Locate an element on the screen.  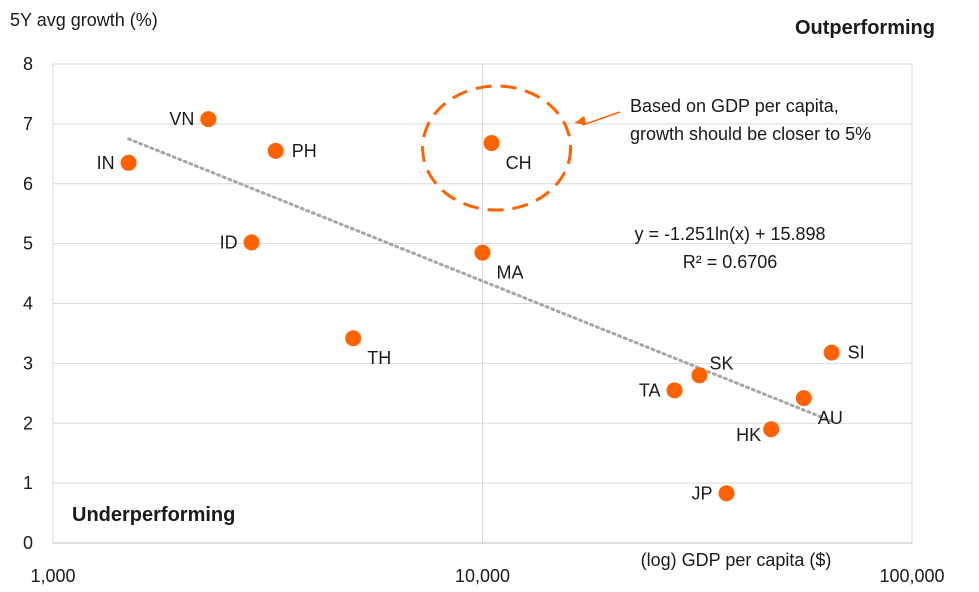
point-label-si: SI is located at coordinates (856, 353).